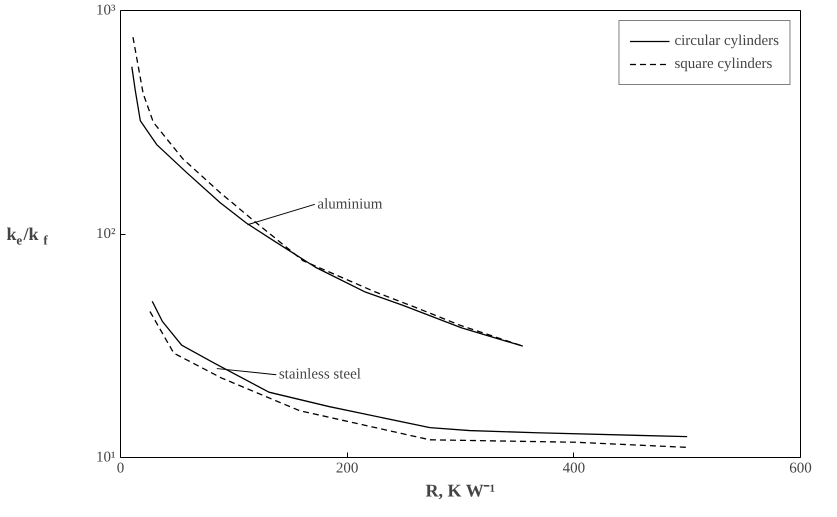 This screenshot has width=837, height=517. Describe the element at coordinates (726, 41) in the screenshot. I see `legend-label: circular cylinders` at that location.